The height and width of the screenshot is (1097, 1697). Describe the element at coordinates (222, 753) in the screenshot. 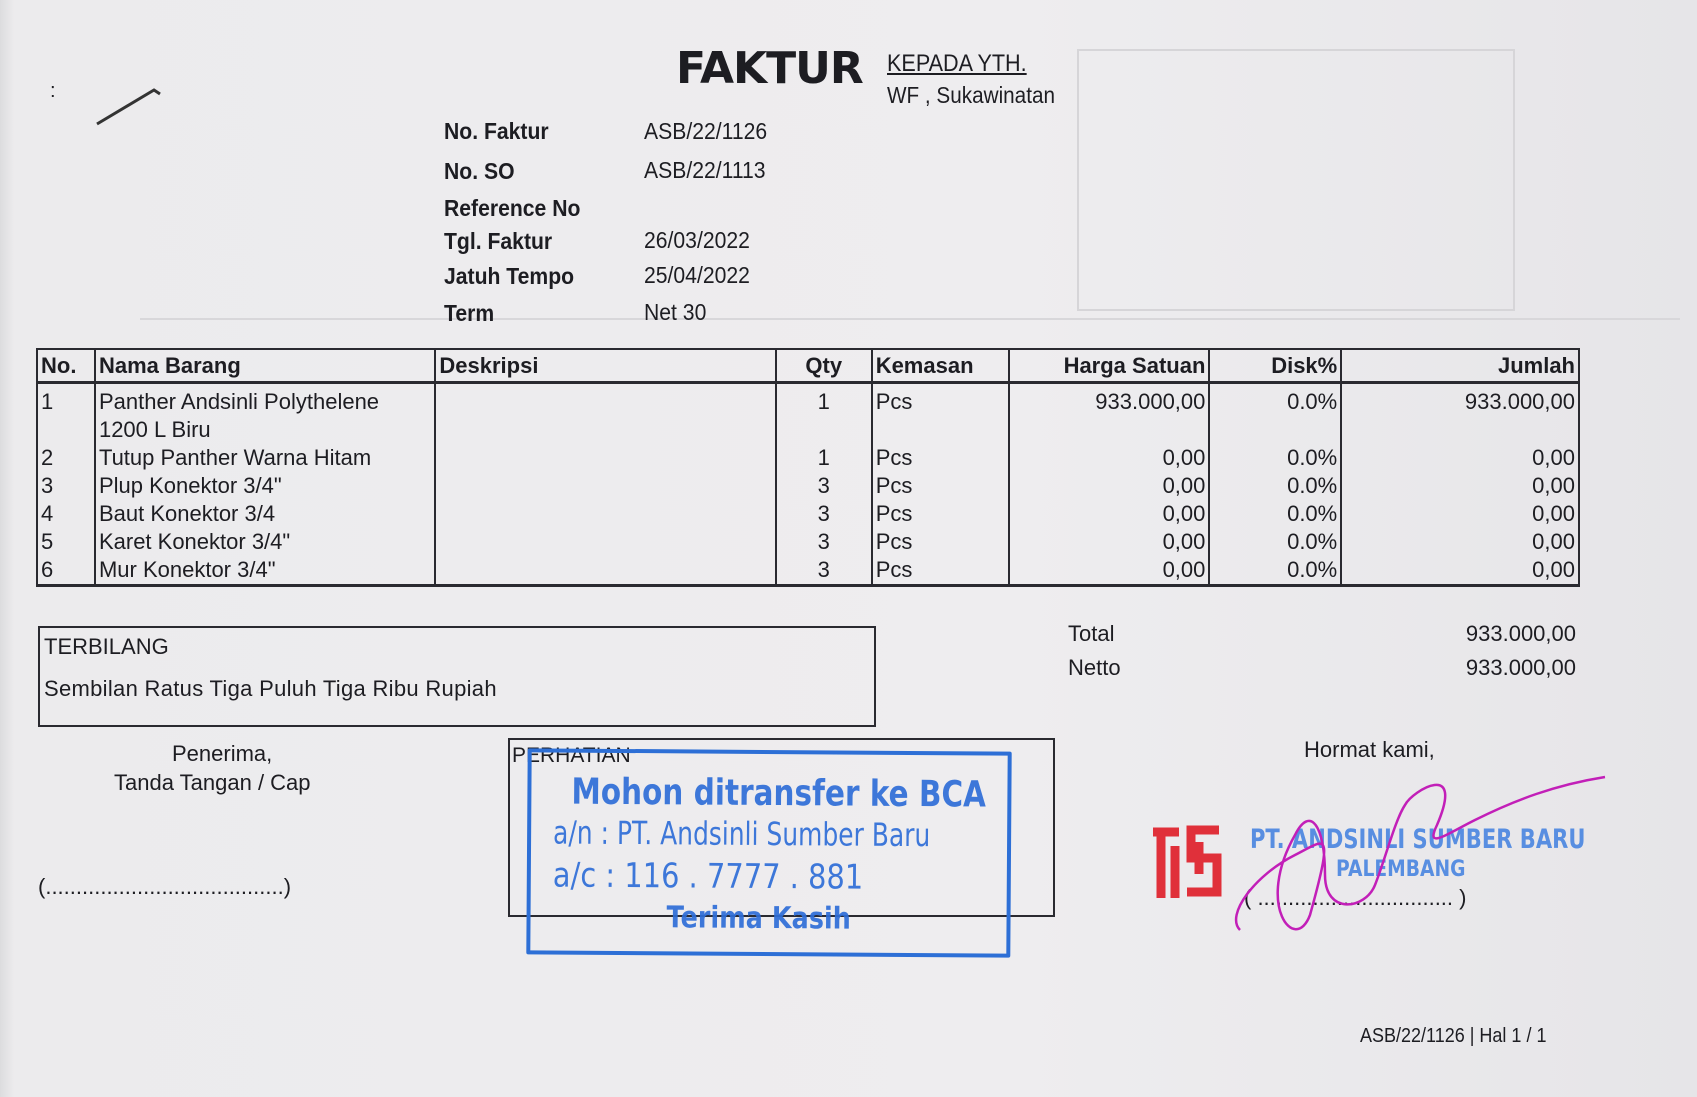

I see `receiver-label: Penerima,` at that location.